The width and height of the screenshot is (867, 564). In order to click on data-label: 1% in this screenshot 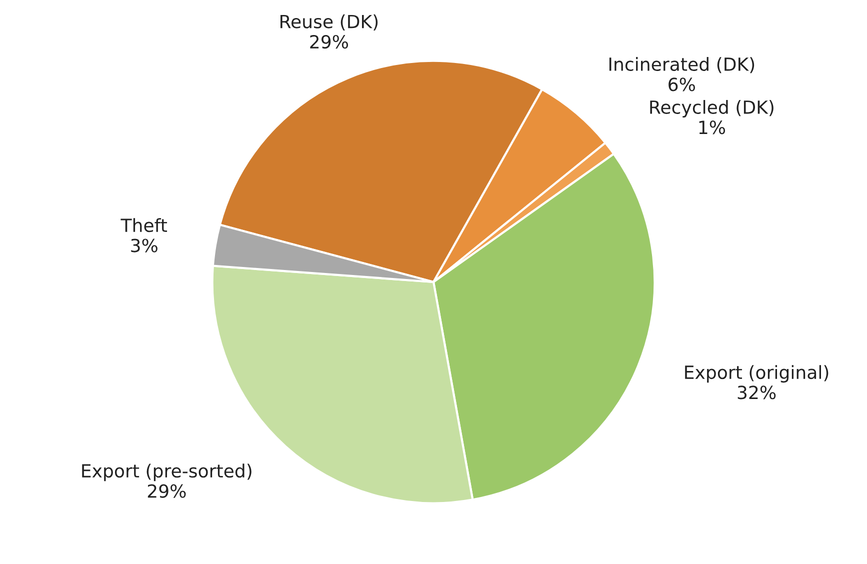, I will do `click(712, 127)`.